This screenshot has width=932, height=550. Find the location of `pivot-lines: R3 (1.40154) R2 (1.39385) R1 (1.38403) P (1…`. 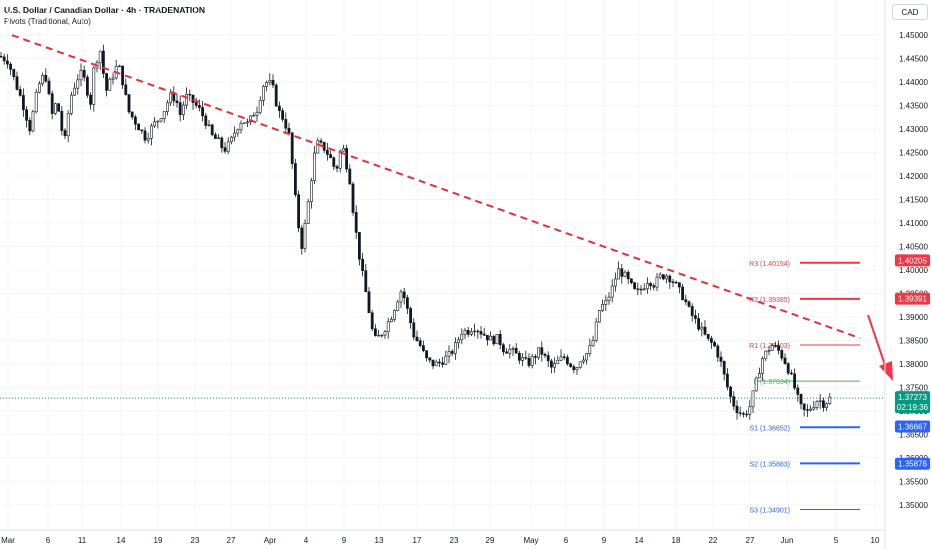

pivot-lines: R3 (1.40154) R2 (1.39385) R1 (1.38403) P (1… is located at coordinates (804, 388).